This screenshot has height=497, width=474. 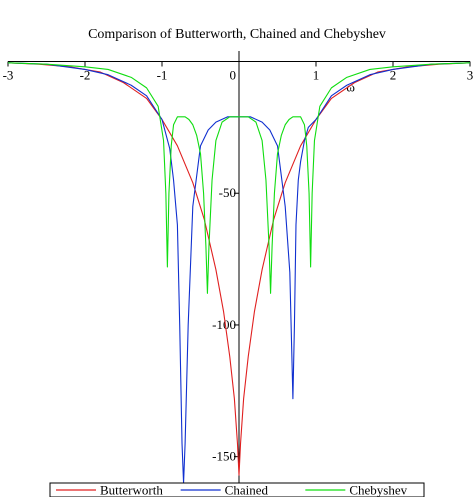 What do you see at coordinates (131, 490) in the screenshot?
I see `legend-label-butterworth: Butterworth` at bounding box center [131, 490].